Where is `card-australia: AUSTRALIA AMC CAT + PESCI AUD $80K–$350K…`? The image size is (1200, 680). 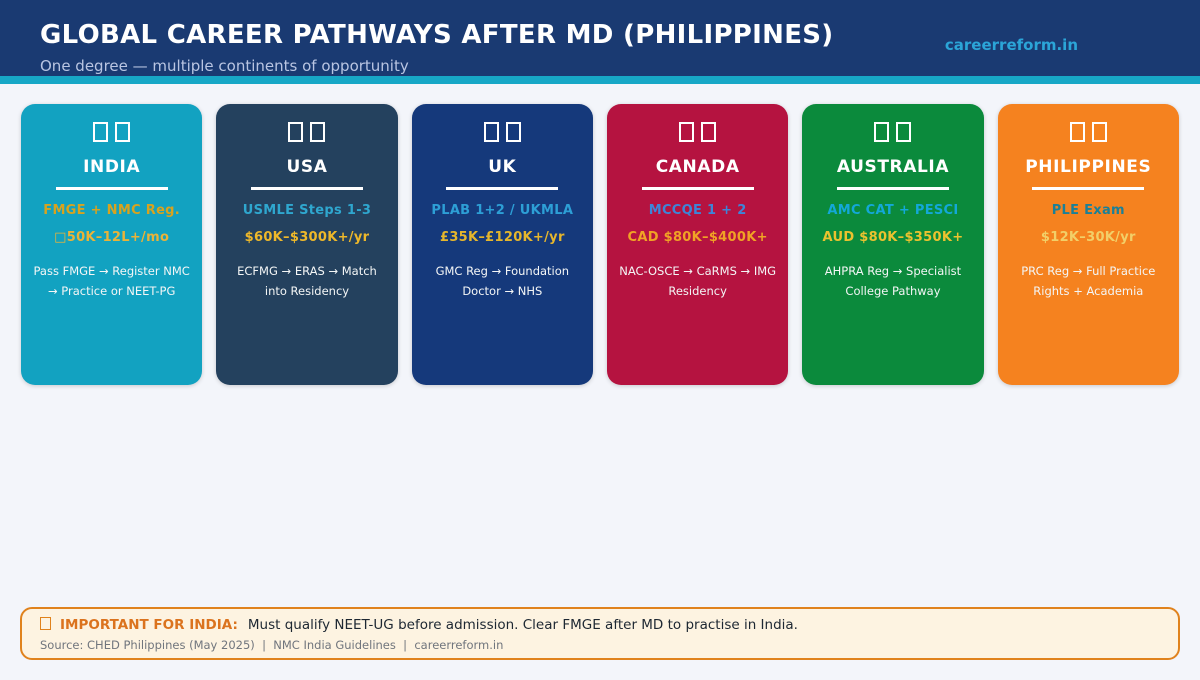 card-australia: AUSTRALIA AMC CAT + PESCI AUD $80K–$350K… is located at coordinates (893, 244).